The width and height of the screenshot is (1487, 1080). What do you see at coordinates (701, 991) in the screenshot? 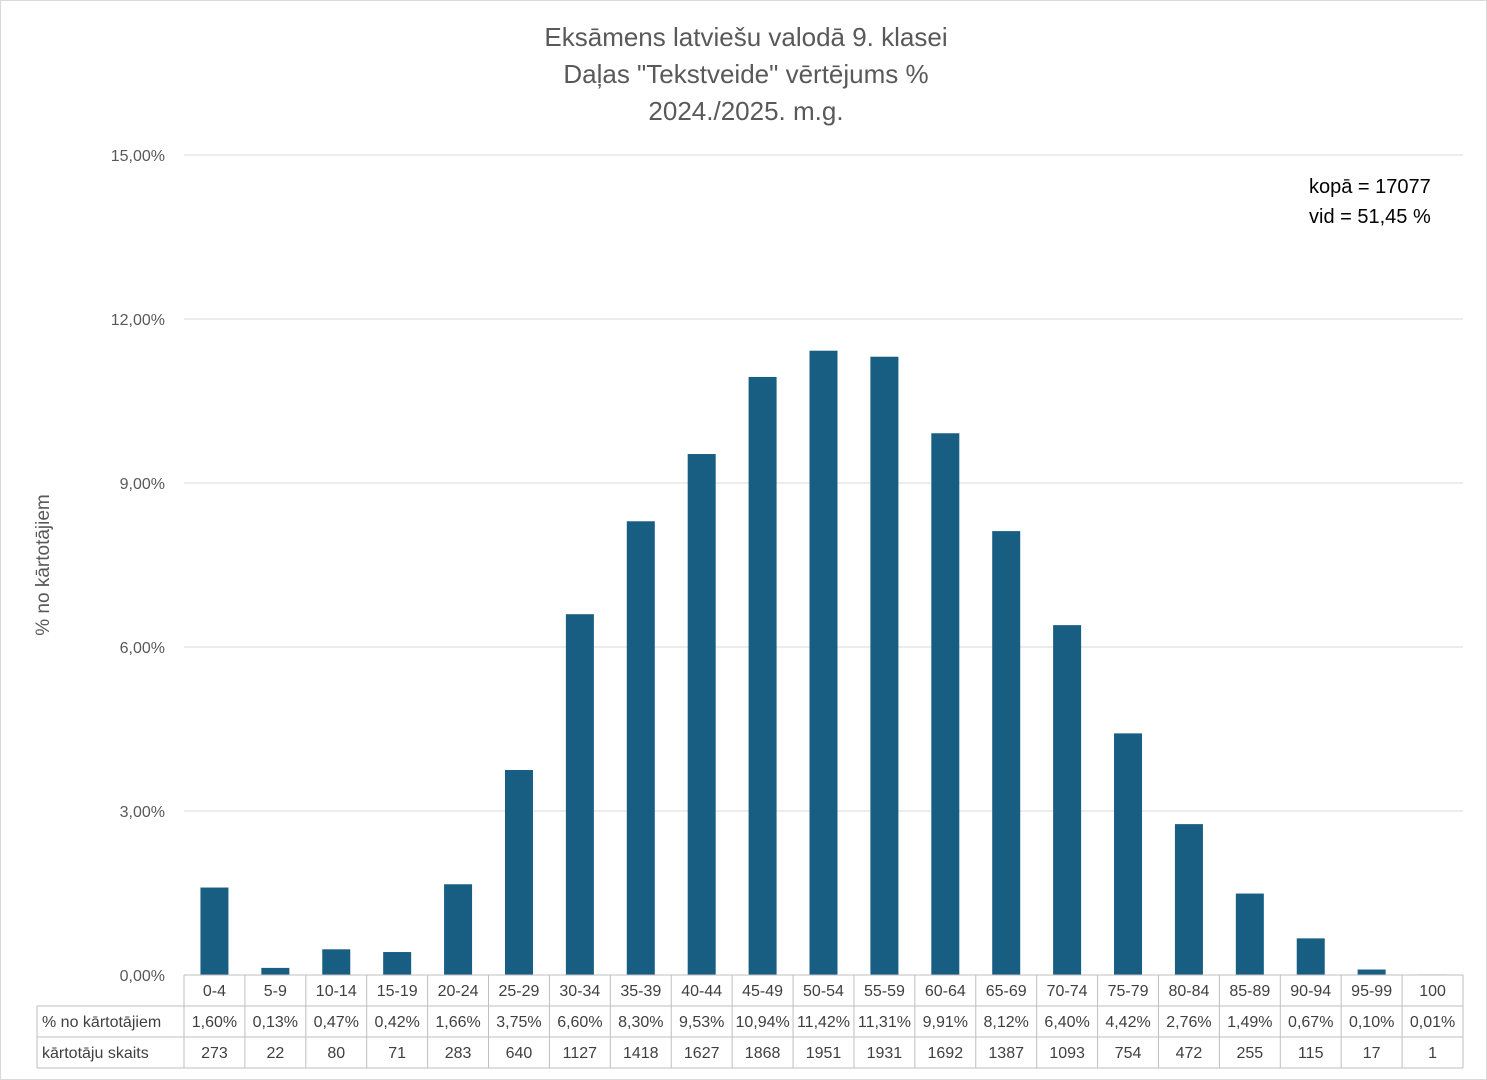
I see `x-tick-label: 40-44` at bounding box center [701, 991].